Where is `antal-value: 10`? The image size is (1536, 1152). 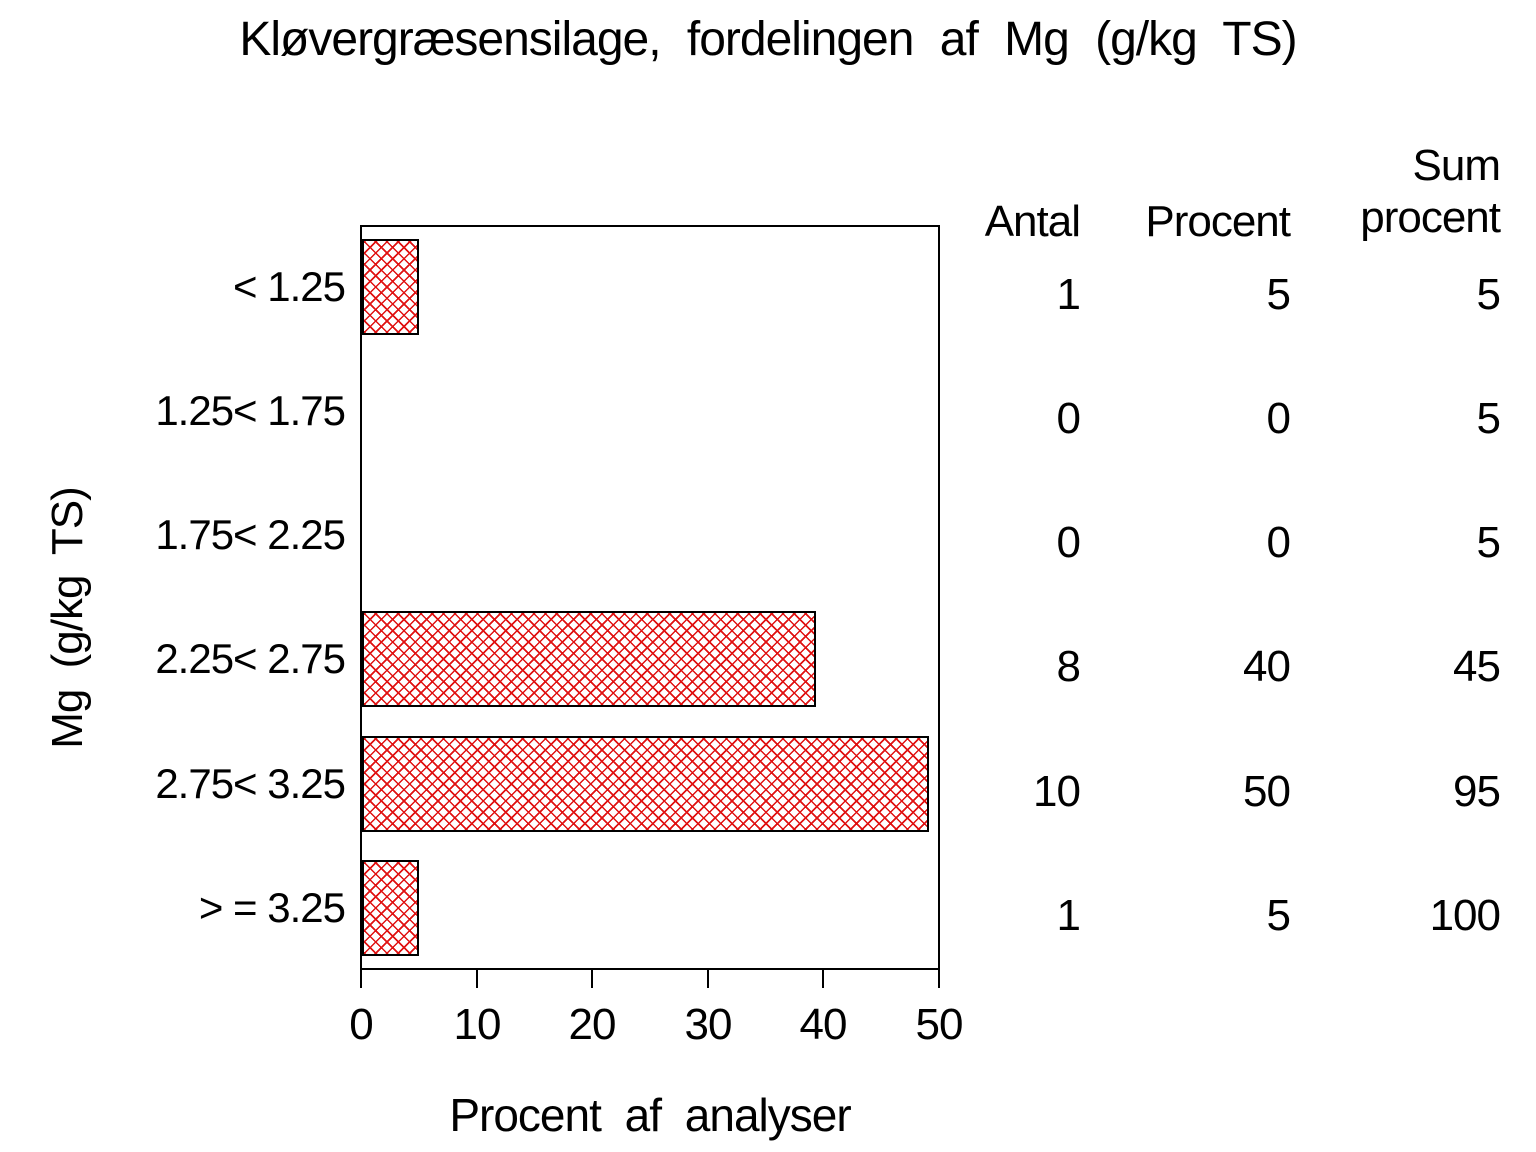 antal-value: 10 is located at coordinates (1057, 791).